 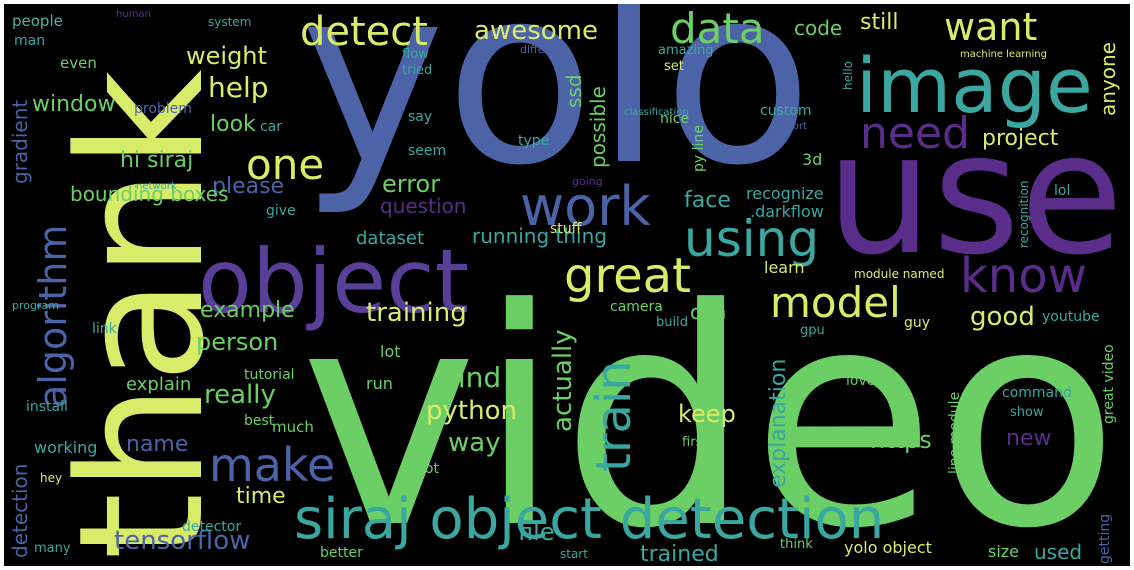 I want to click on word-system: system, so click(x=230, y=22).